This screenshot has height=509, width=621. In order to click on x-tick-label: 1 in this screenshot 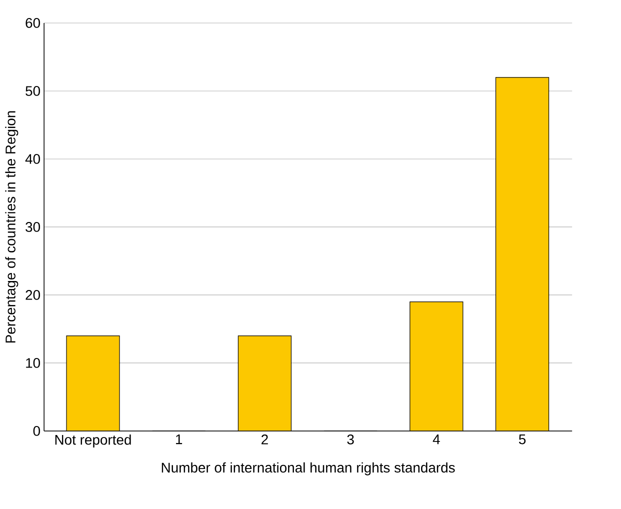, I will do `click(179, 439)`.